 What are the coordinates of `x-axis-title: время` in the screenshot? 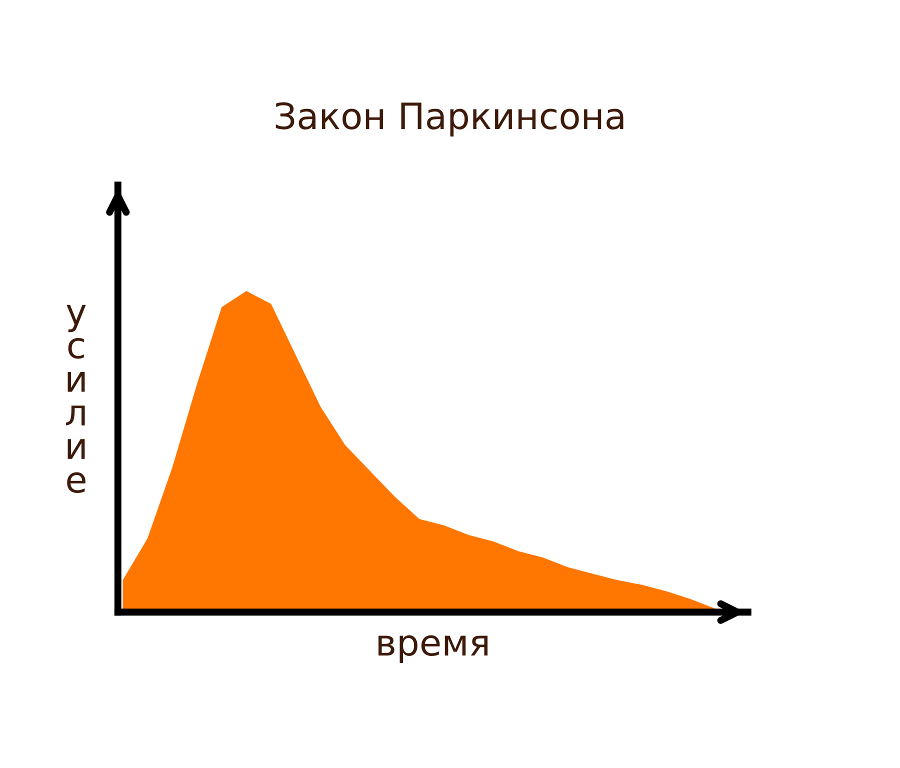 It's located at (433, 649).